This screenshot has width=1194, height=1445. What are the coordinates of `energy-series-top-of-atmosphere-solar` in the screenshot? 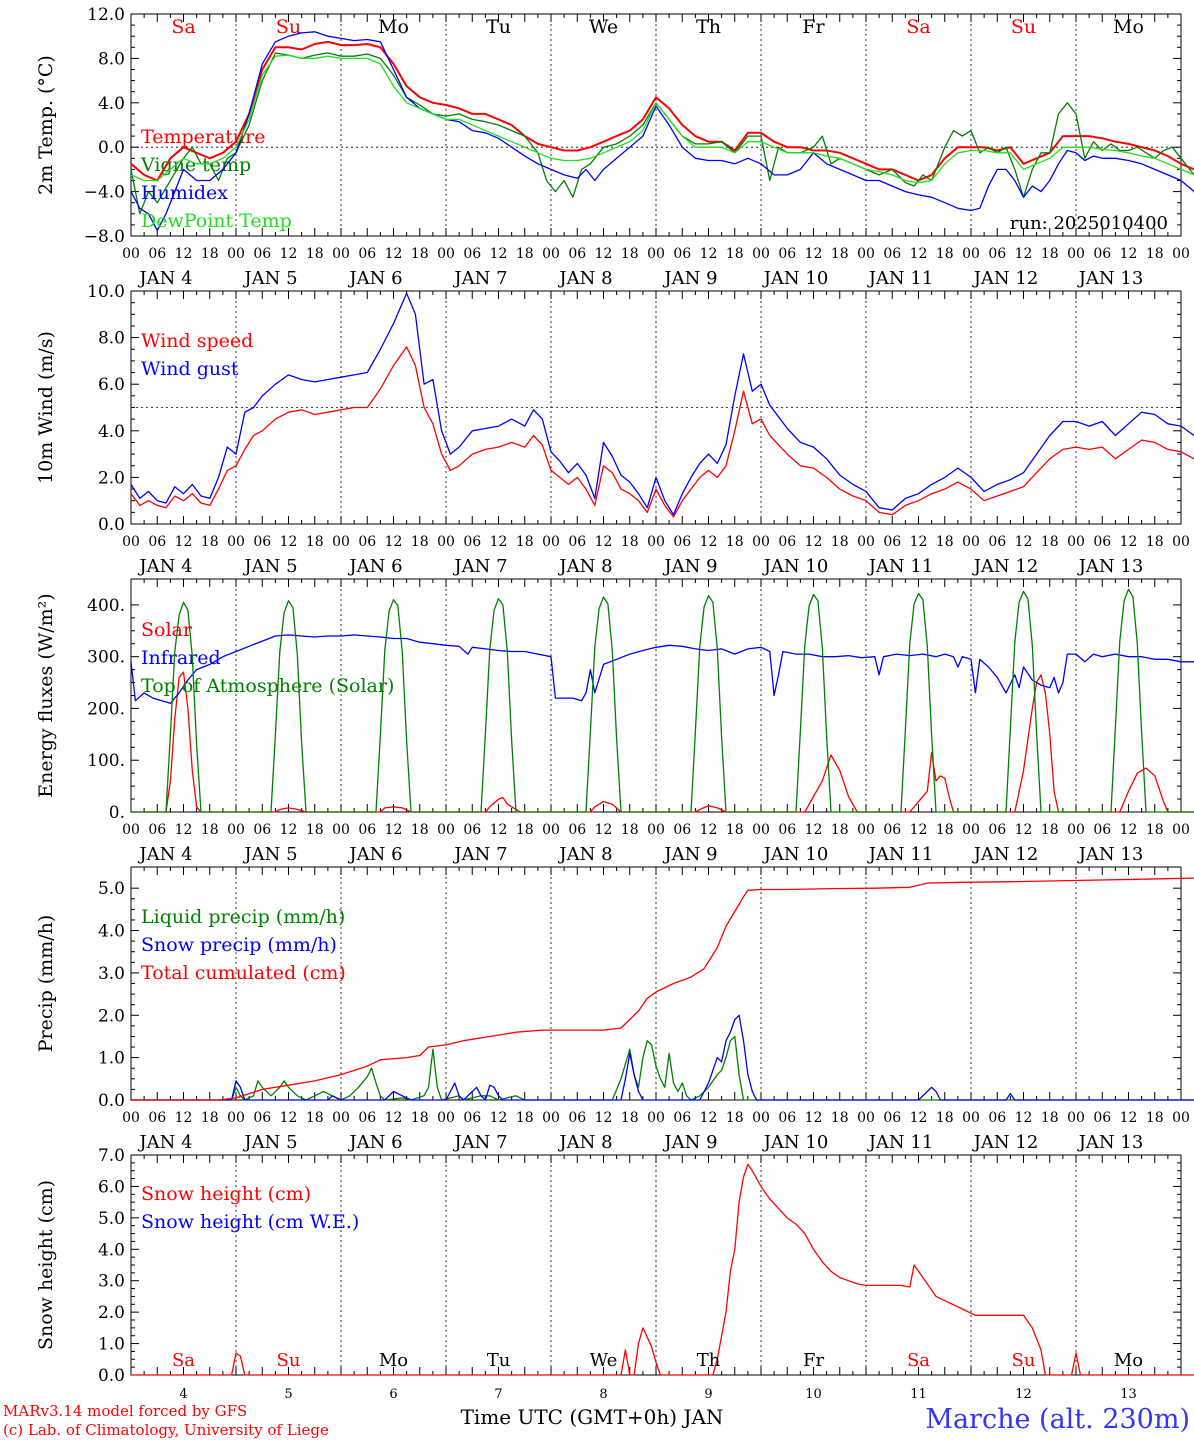 It's located at (662, 700).